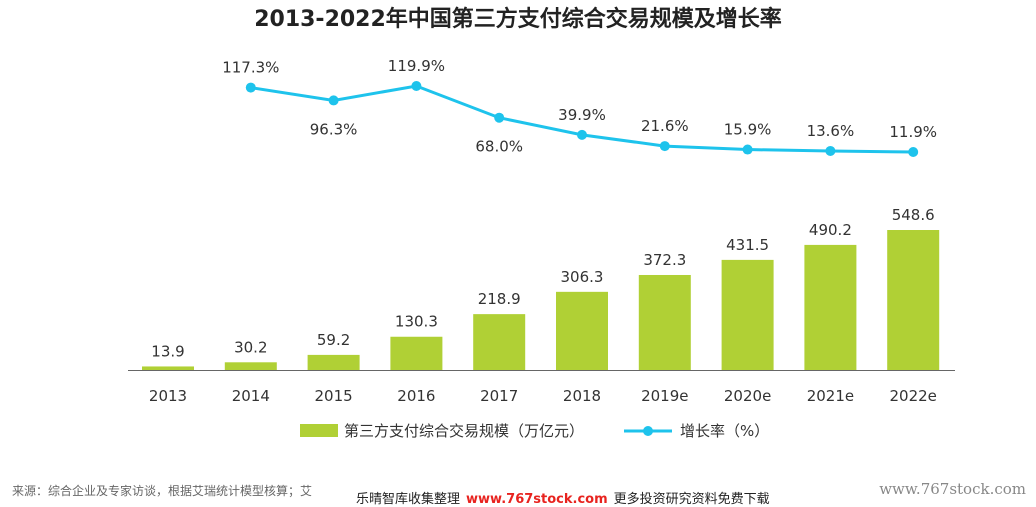 This screenshot has width=1036, height=507. What do you see at coordinates (648, 431) in the screenshot?
I see `legend-line-marker` at bounding box center [648, 431].